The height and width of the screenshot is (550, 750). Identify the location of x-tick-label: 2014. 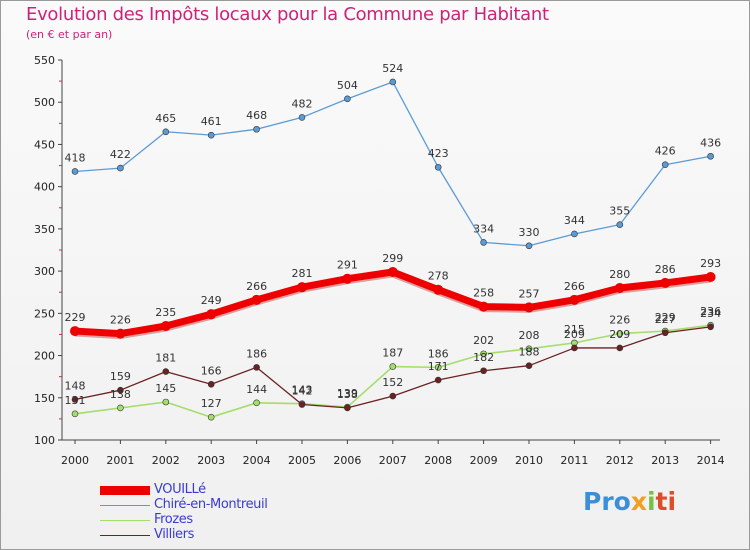
(711, 460).